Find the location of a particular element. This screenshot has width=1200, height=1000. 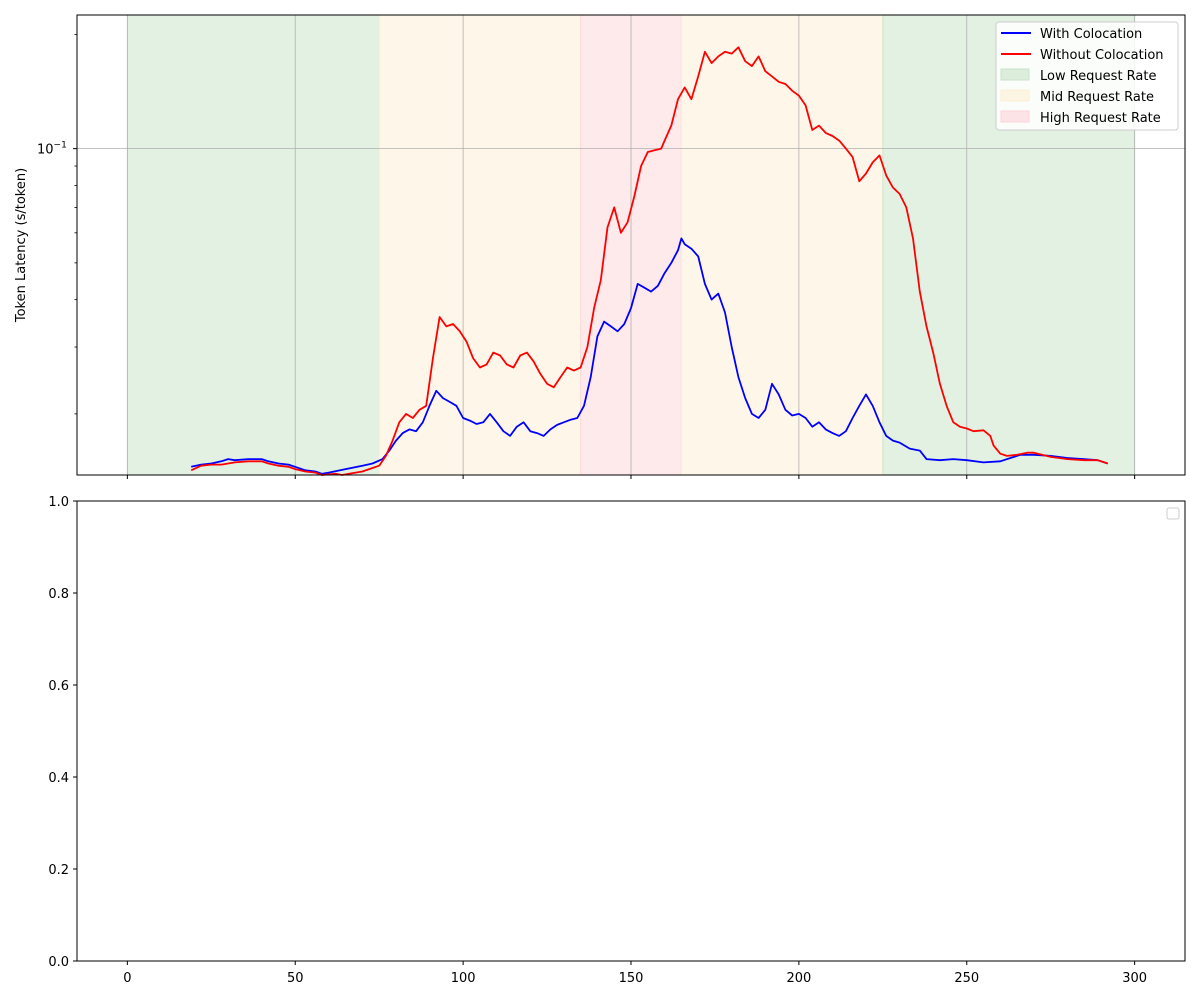

legend-box is located at coordinates (1087, 76).